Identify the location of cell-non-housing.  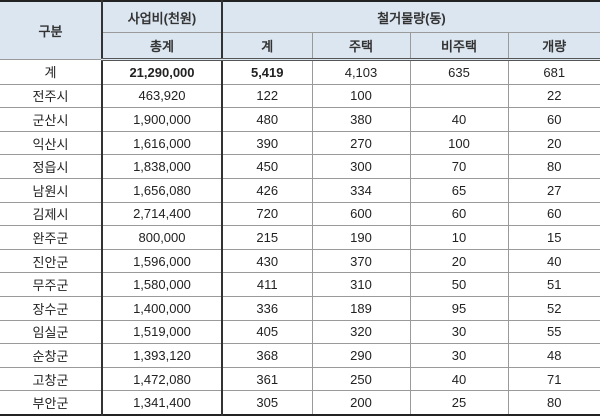
(459, 96).